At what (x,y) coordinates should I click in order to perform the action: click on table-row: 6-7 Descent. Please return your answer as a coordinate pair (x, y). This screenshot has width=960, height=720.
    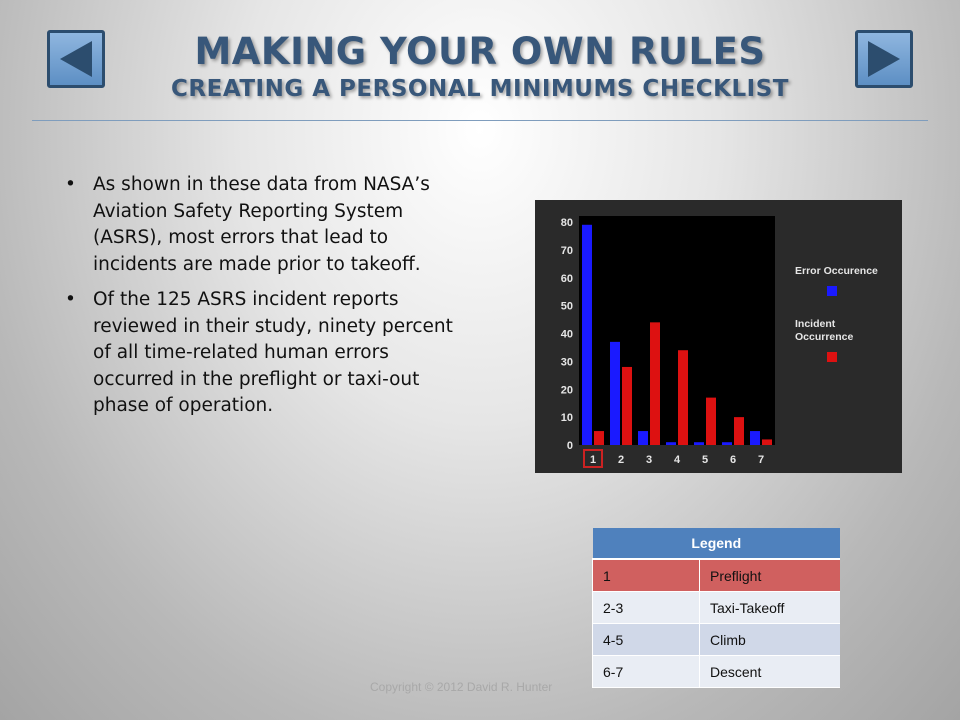
    Looking at the image, I should click on (716, 671).